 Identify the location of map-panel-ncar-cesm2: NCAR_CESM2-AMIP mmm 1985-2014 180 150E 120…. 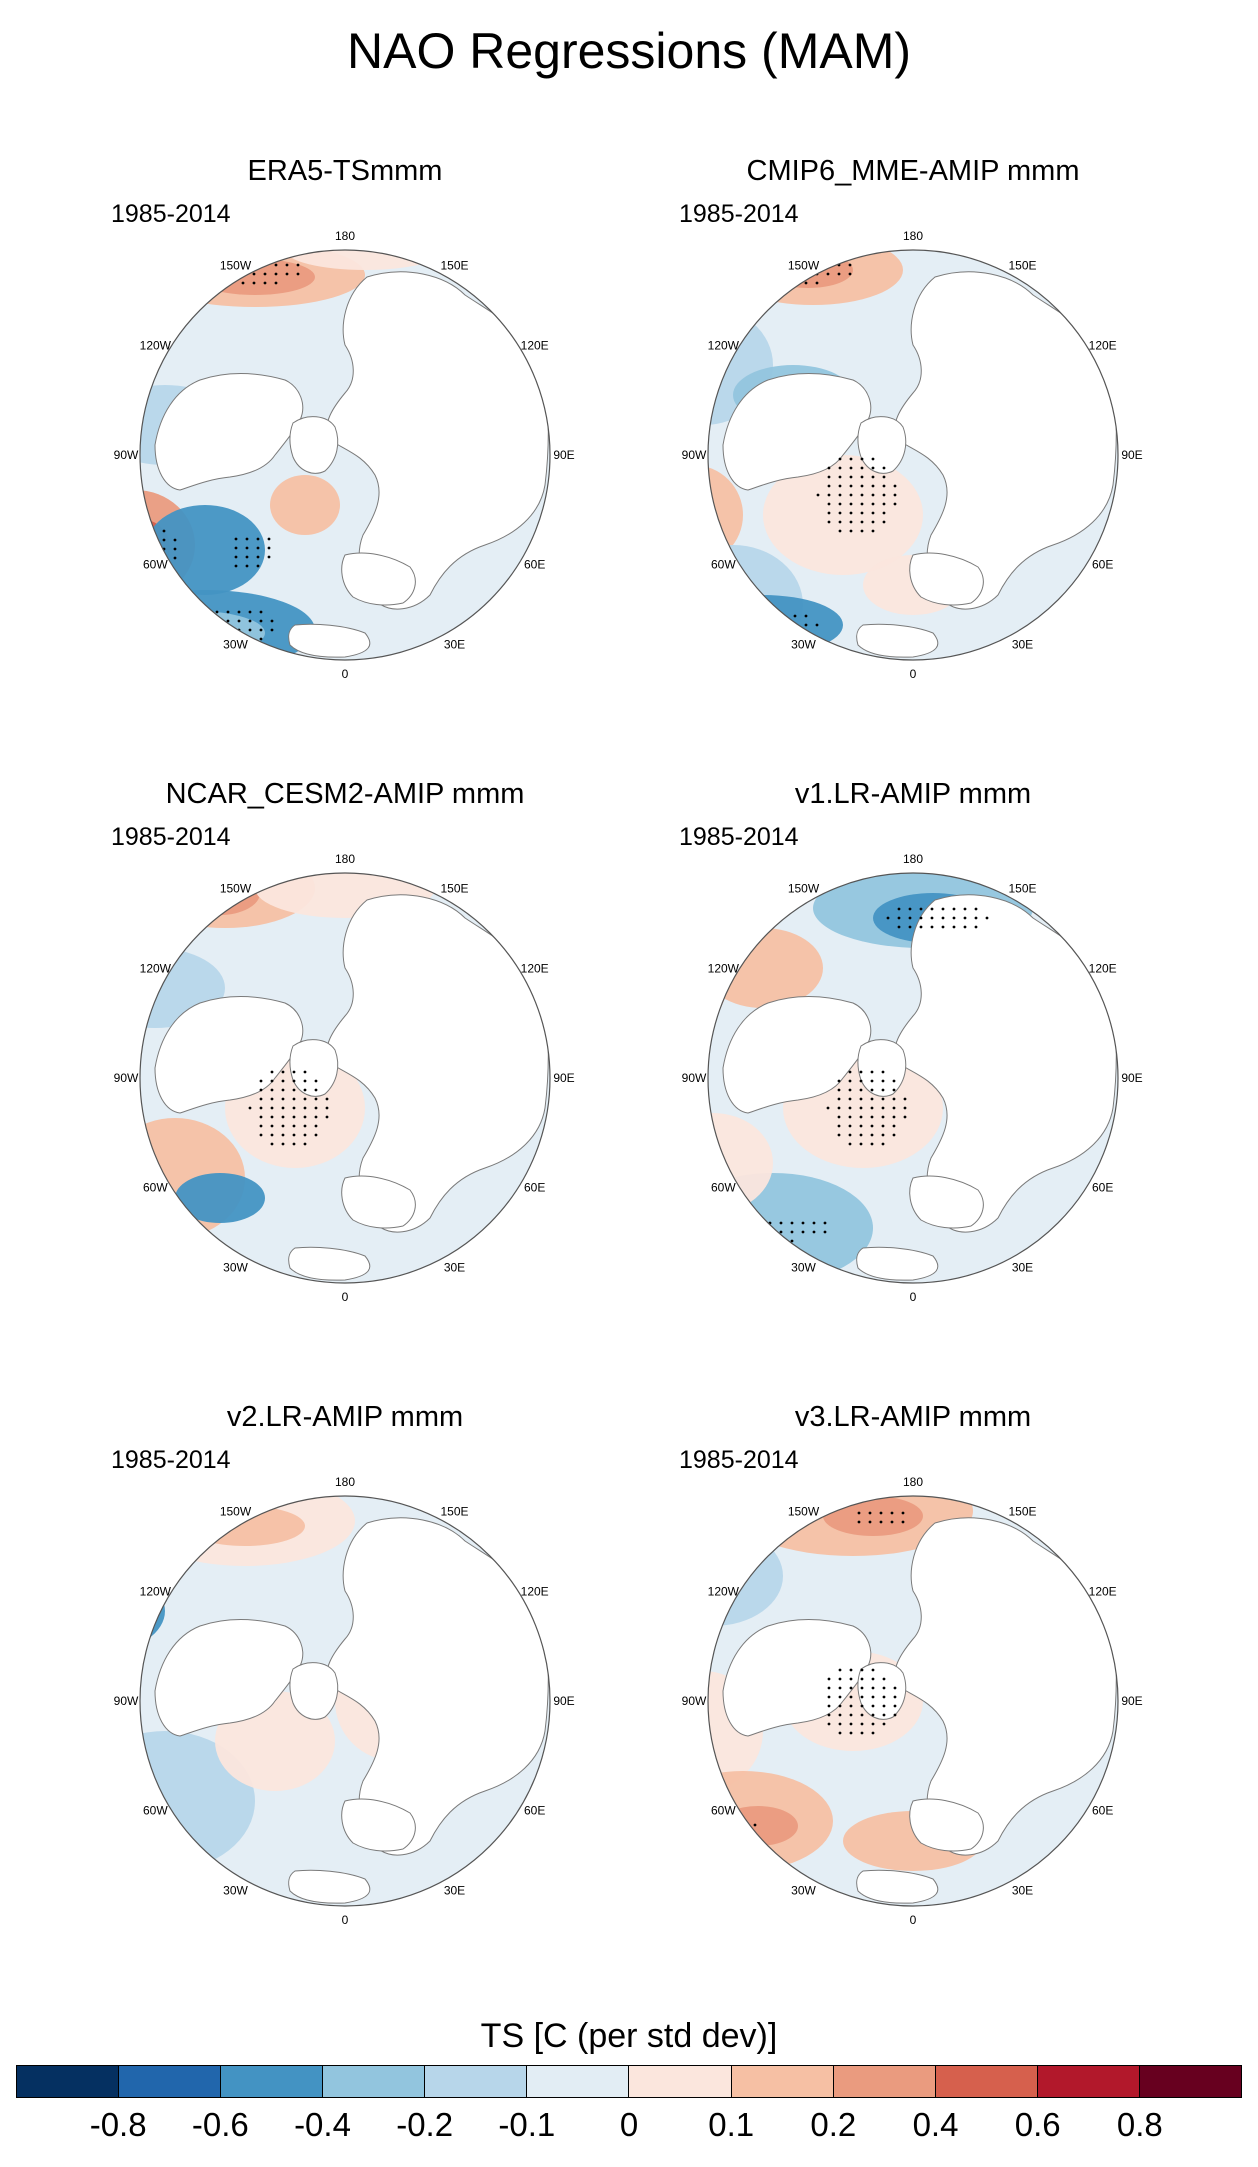
(345, 1088).